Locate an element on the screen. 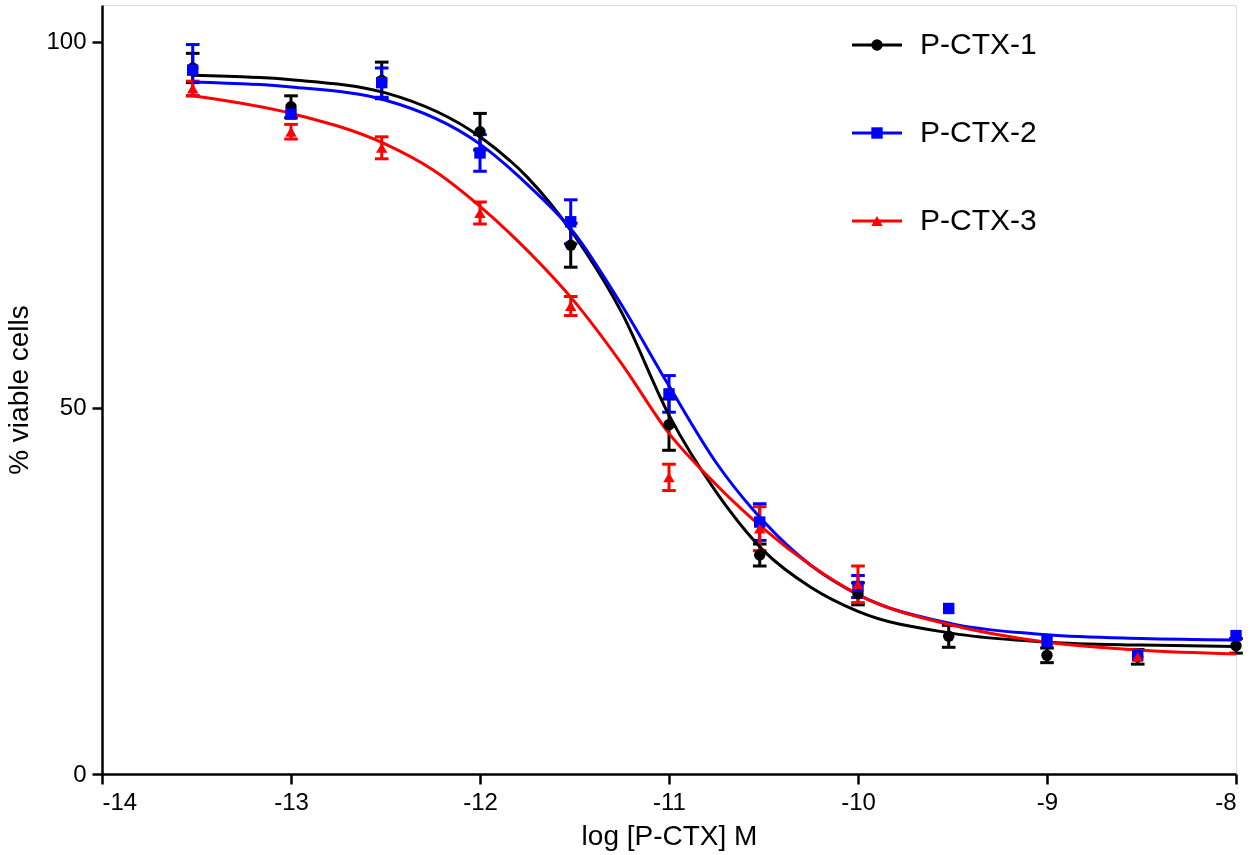 The image size is (1251, 855). legend-label: P-CTX-3 is located at coordinates (978, 219).